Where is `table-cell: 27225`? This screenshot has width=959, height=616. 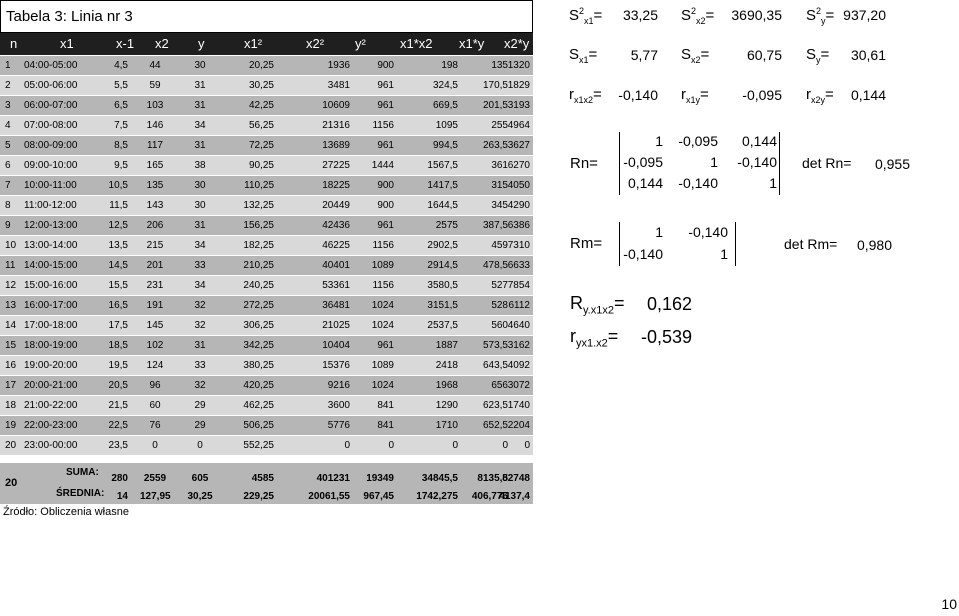
table-cell: 27225 is located at coordinates (336, 165).